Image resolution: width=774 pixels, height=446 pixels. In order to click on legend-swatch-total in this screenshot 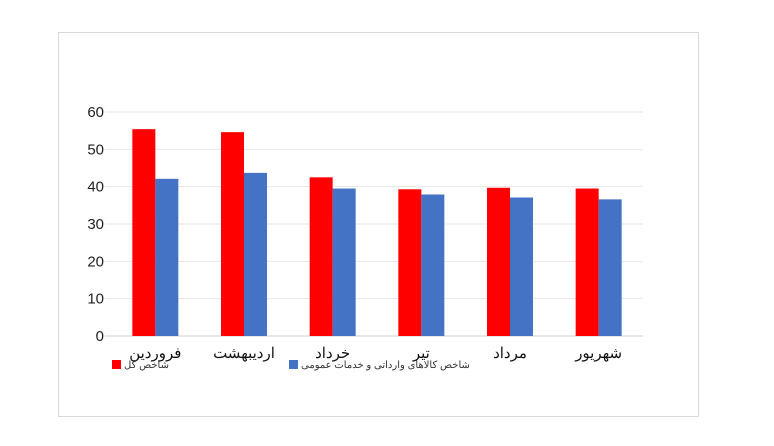, I will do `click(116, 364)`.